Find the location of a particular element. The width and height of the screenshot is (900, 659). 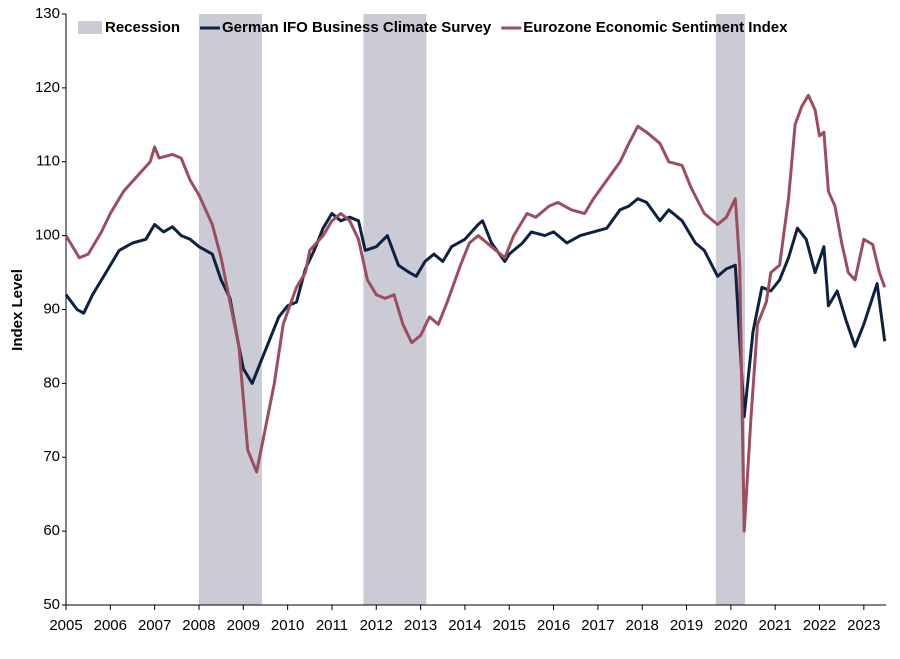

x-tick-label: 2019 is located at coordinates (686, 625).